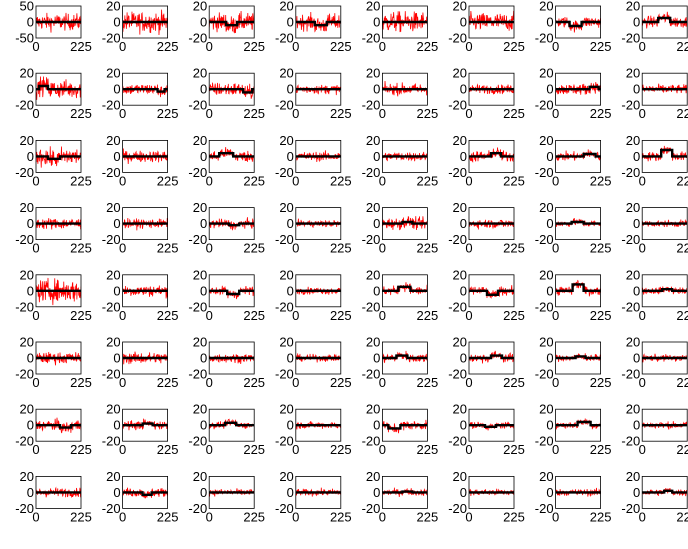 This screenshot has height=549, width=688. I want to click on y-tick-label: 50, so click(27, 7).